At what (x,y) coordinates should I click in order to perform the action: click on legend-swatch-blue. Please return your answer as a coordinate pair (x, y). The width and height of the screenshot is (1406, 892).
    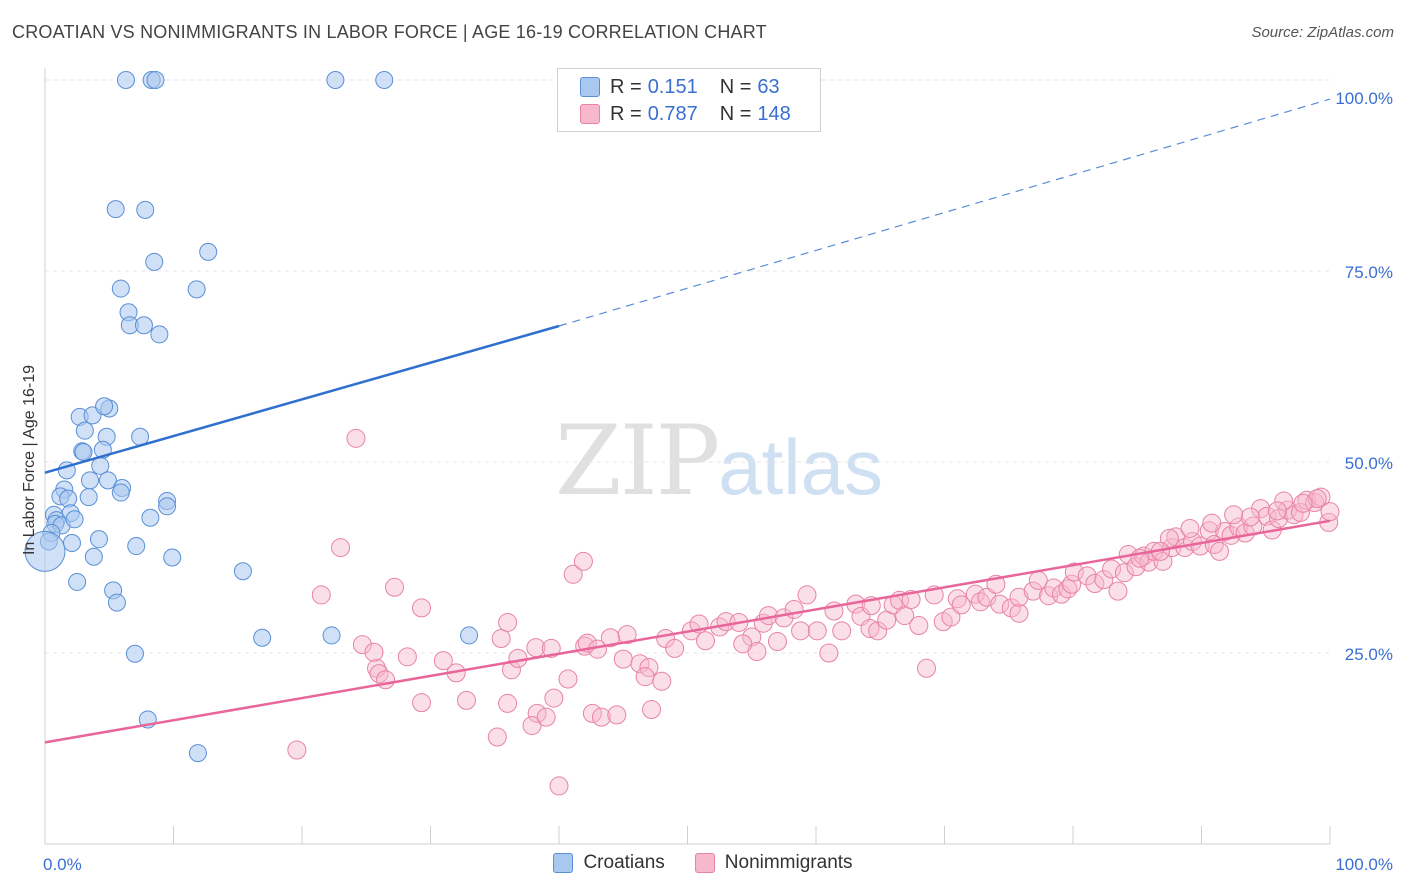
    Looking at the image, I should click on (563, 863).